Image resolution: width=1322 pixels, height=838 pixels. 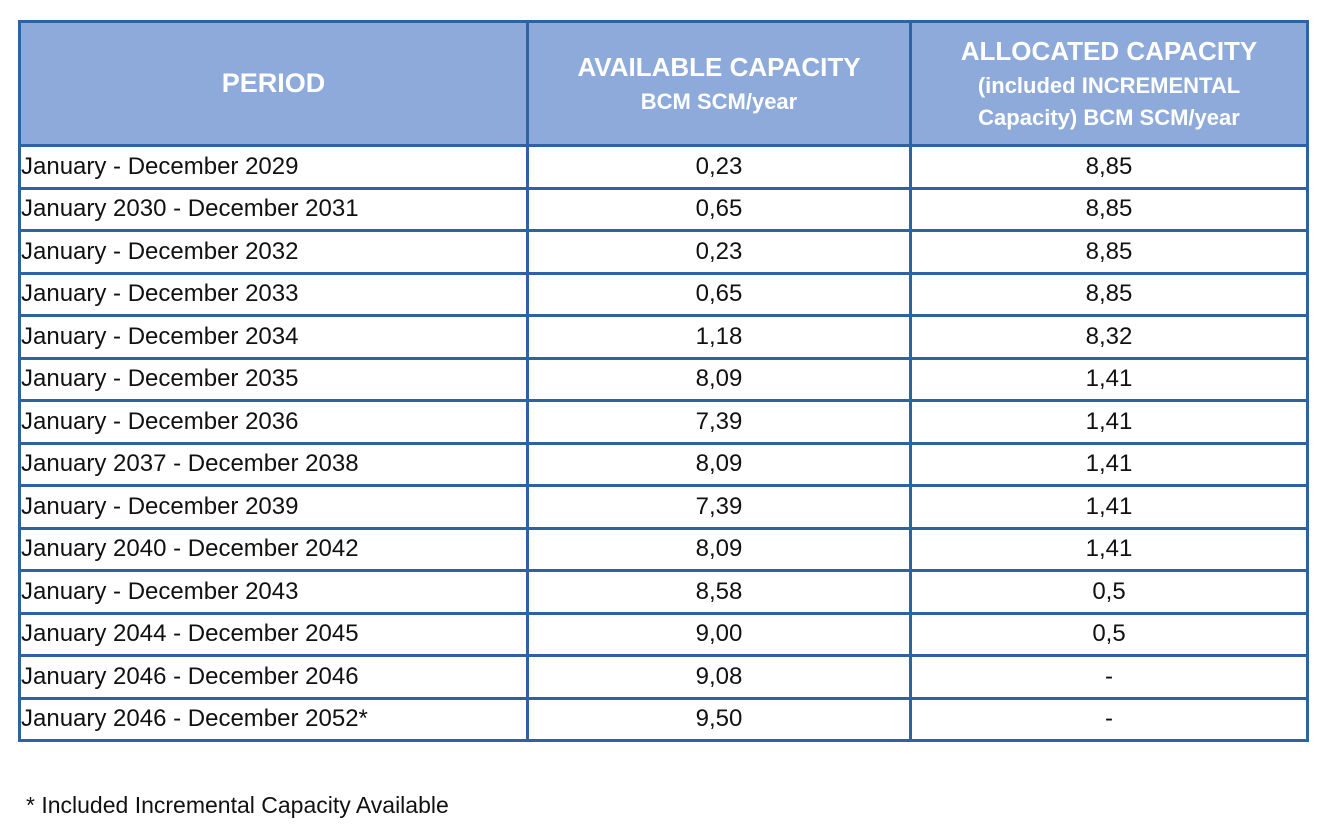 What do you see at coordinates (1109, 50) in the screenshot?
I see `allocated-capacity-title: ALLOCATED CAPACITY` at bounding box center [1109, 50].